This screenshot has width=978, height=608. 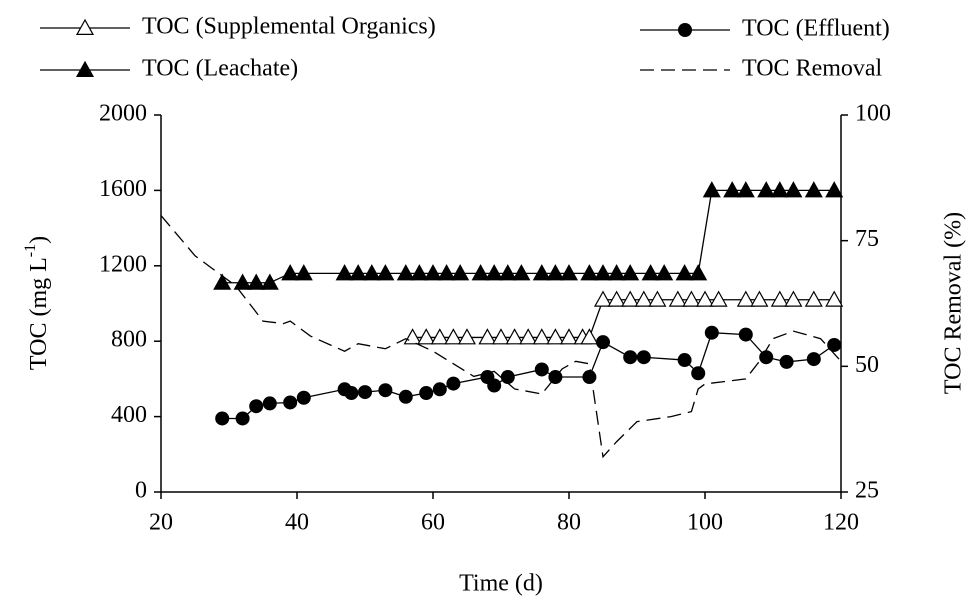 What do you see at coordinates (954, 303) in the screenshot?
I see `y2-axis-label: TOC Removal (%)` at bounding box center [954, 303].